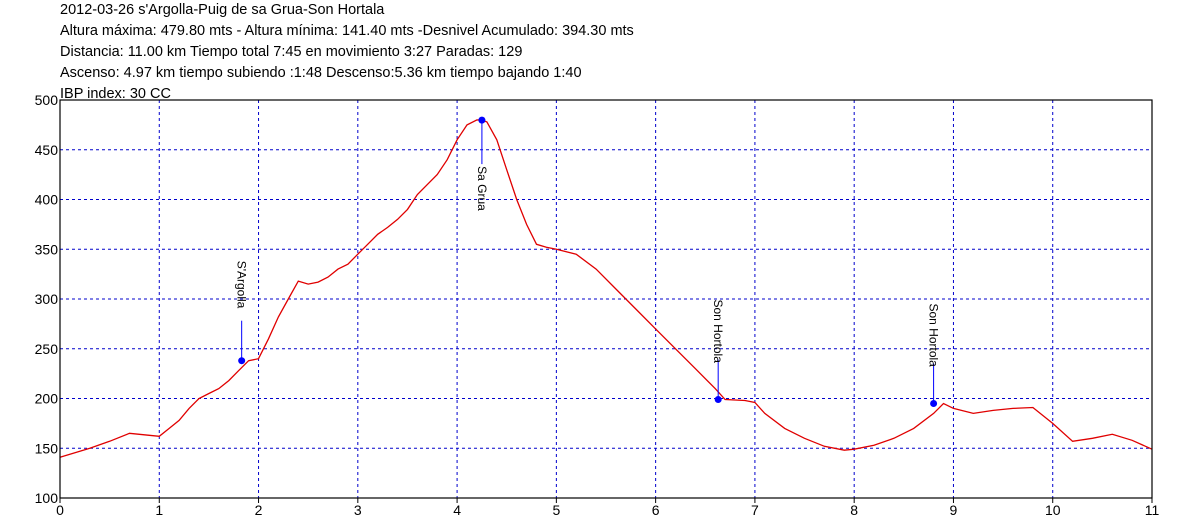 This screenshot has width=1180, height=524. What do you see at coordinates (954, 510) in the screenshot?
I see `x-tick-label: 9` at bounding box center [954, 510].